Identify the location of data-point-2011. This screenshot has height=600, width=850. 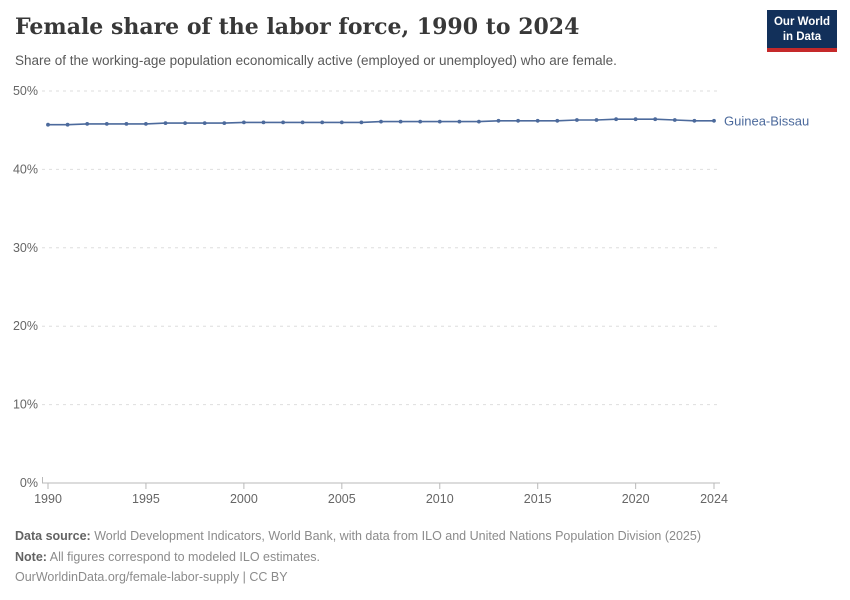
(459, 121).